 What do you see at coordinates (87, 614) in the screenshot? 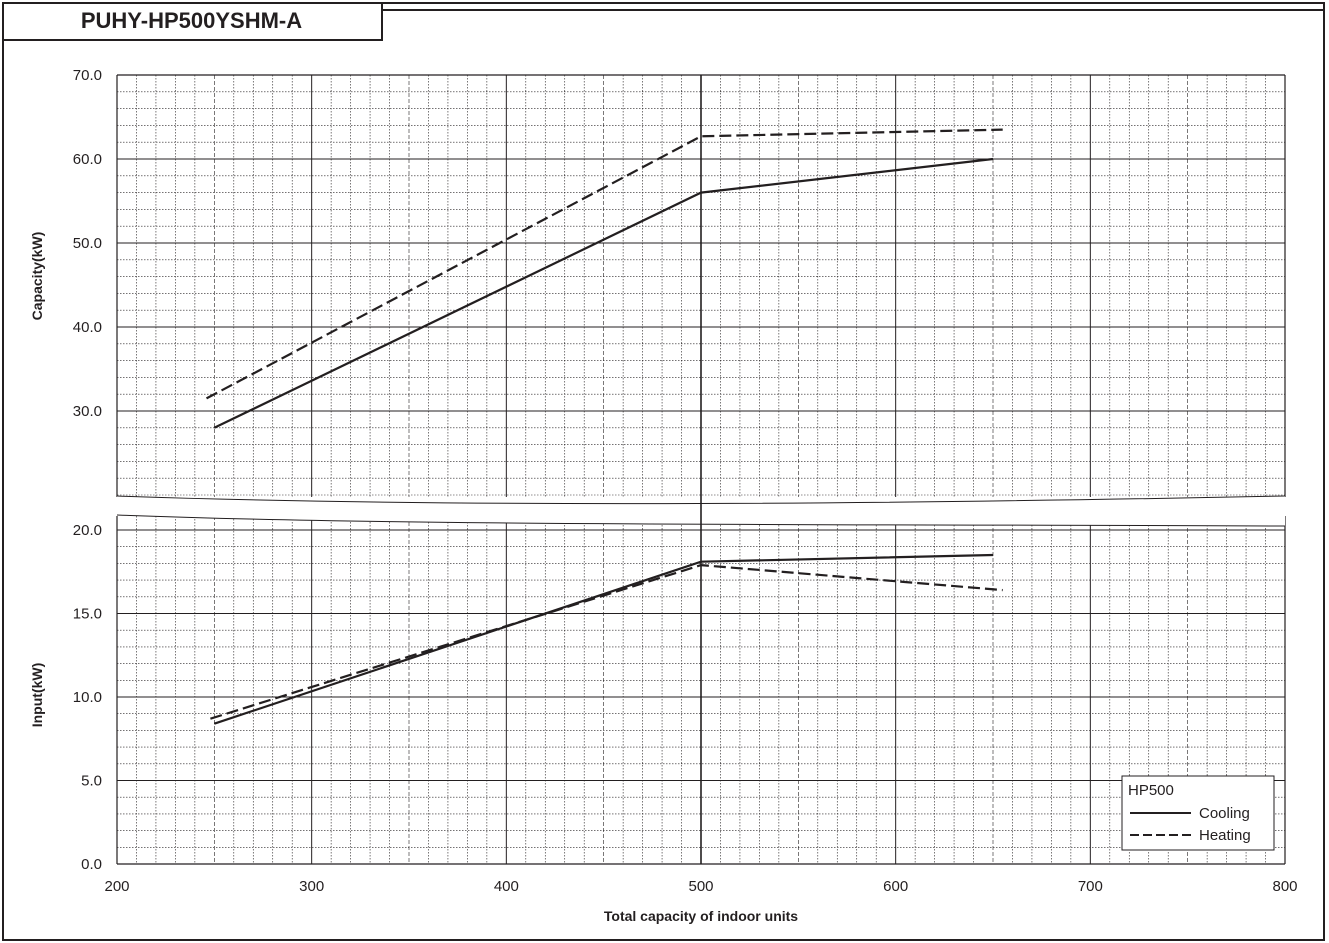
I see `input-y-tick-label: 15.0` at bounding box center [87, 614].